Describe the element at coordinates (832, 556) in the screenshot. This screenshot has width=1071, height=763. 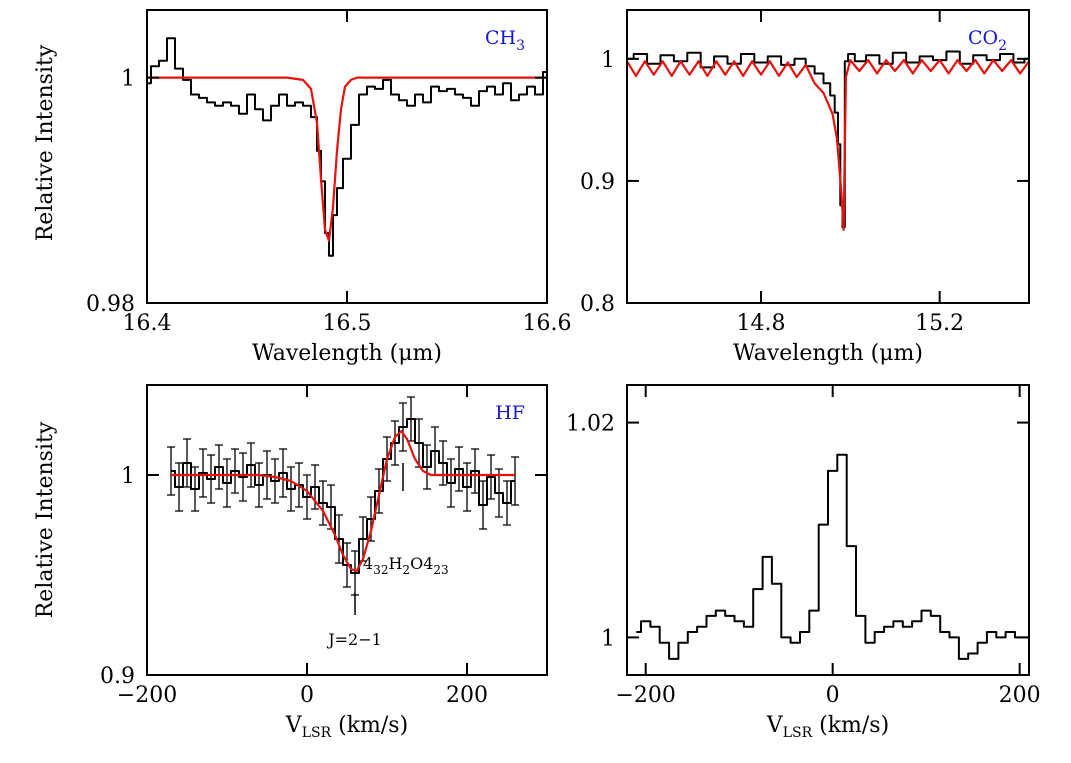
I see `series-spectrum` at that location.